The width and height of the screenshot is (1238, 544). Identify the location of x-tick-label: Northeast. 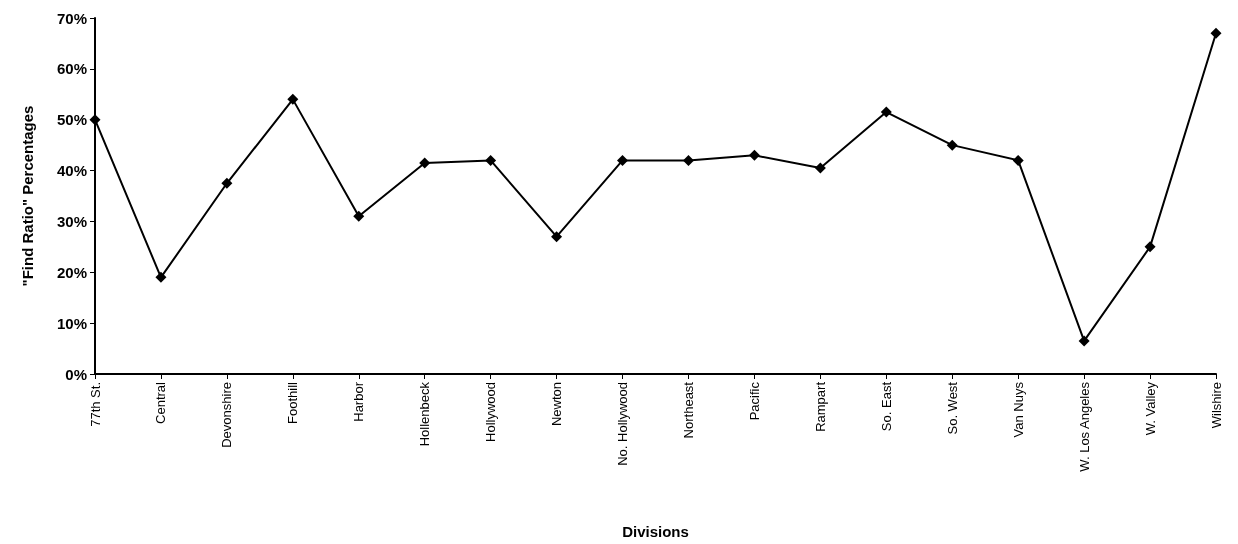
(688, 410).